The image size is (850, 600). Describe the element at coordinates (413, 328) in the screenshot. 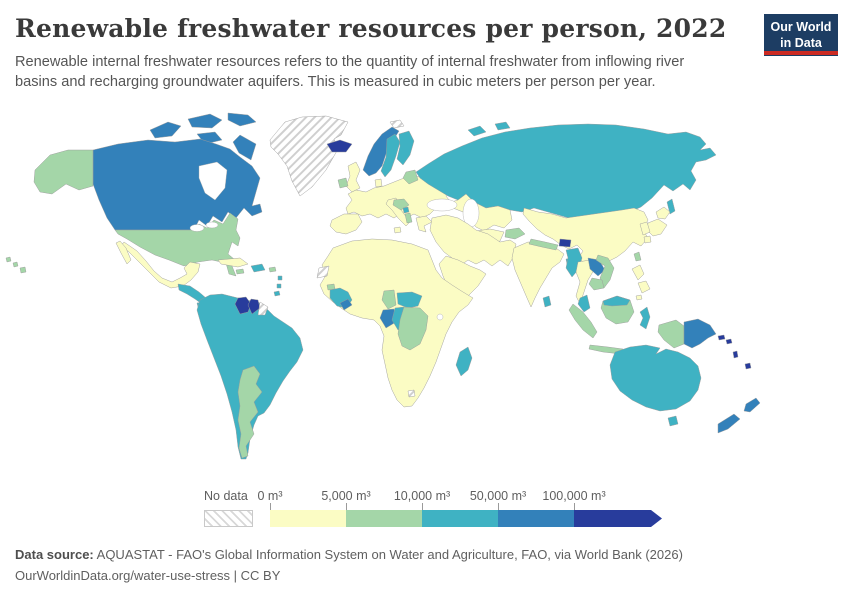

I see `country-drc` at that location.